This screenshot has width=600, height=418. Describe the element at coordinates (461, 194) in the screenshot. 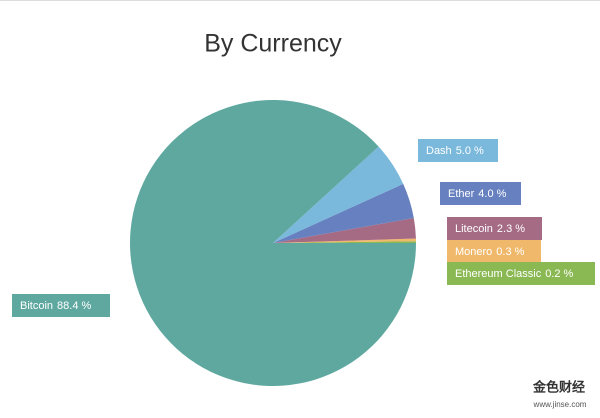

I see `label-name: Ether` at that location.